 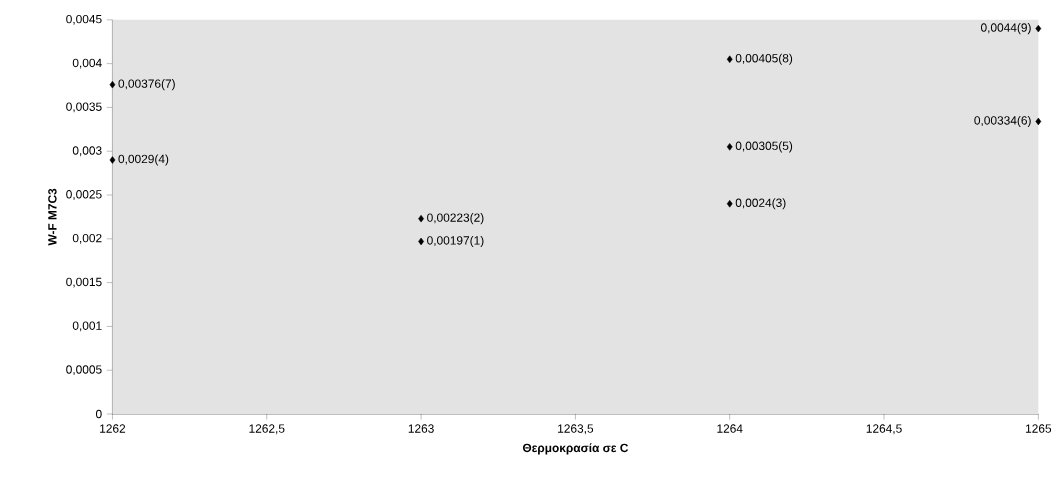 I want to click on y-tick-label: 0,003, so click(x=87, y=151).